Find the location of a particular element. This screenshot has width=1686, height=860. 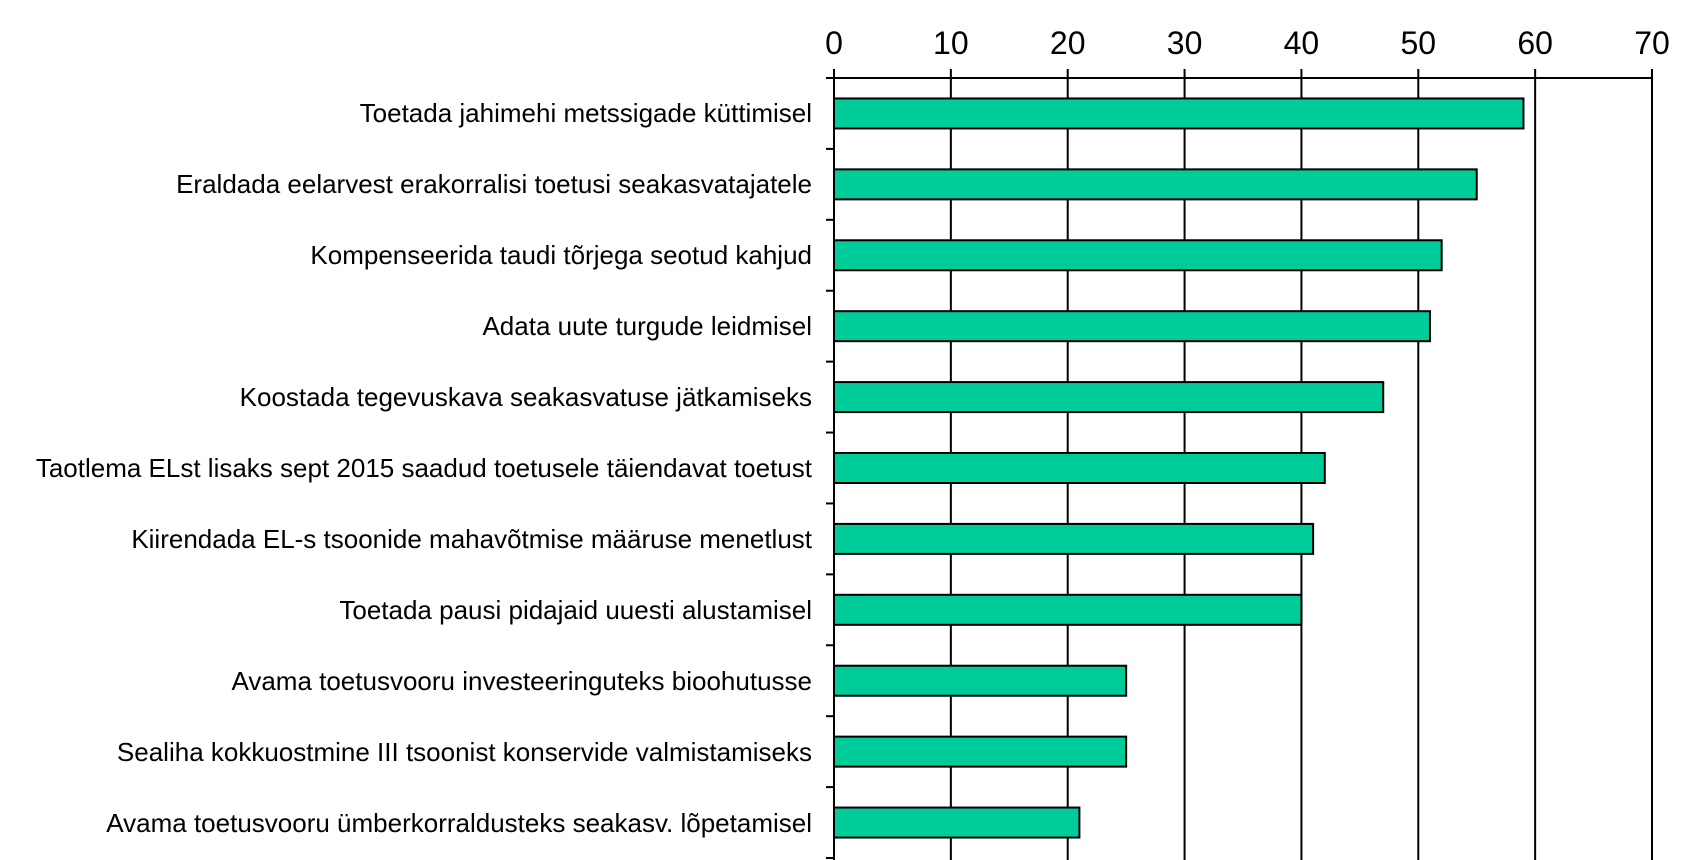

x-tick-label: 0 is located at coordinates (834, 43).